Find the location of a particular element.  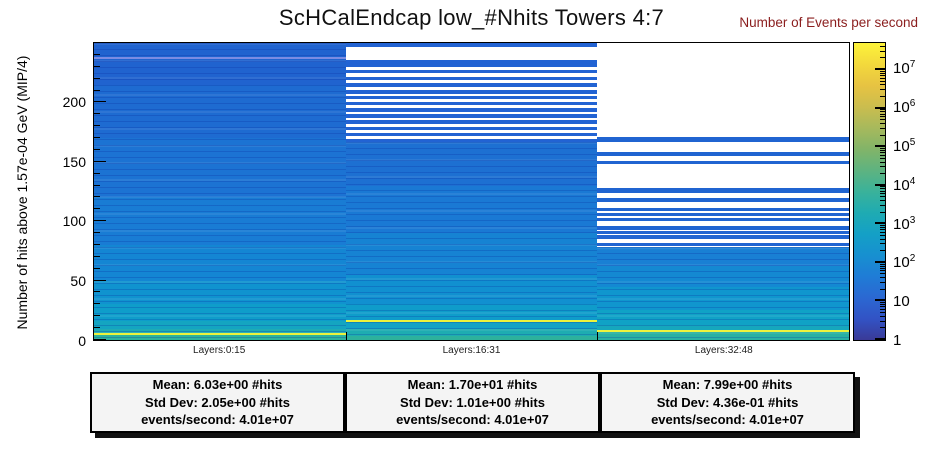

y-tick-label: 100 is located at coordinates (74, 221).